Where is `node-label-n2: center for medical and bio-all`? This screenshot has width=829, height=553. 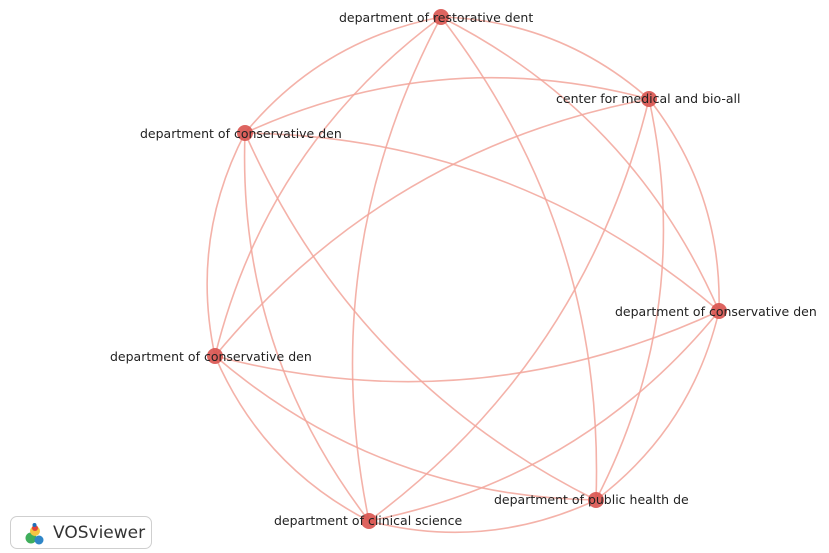 node-label-n2: center for medical and bio-all is located at coordinates (648, 98).